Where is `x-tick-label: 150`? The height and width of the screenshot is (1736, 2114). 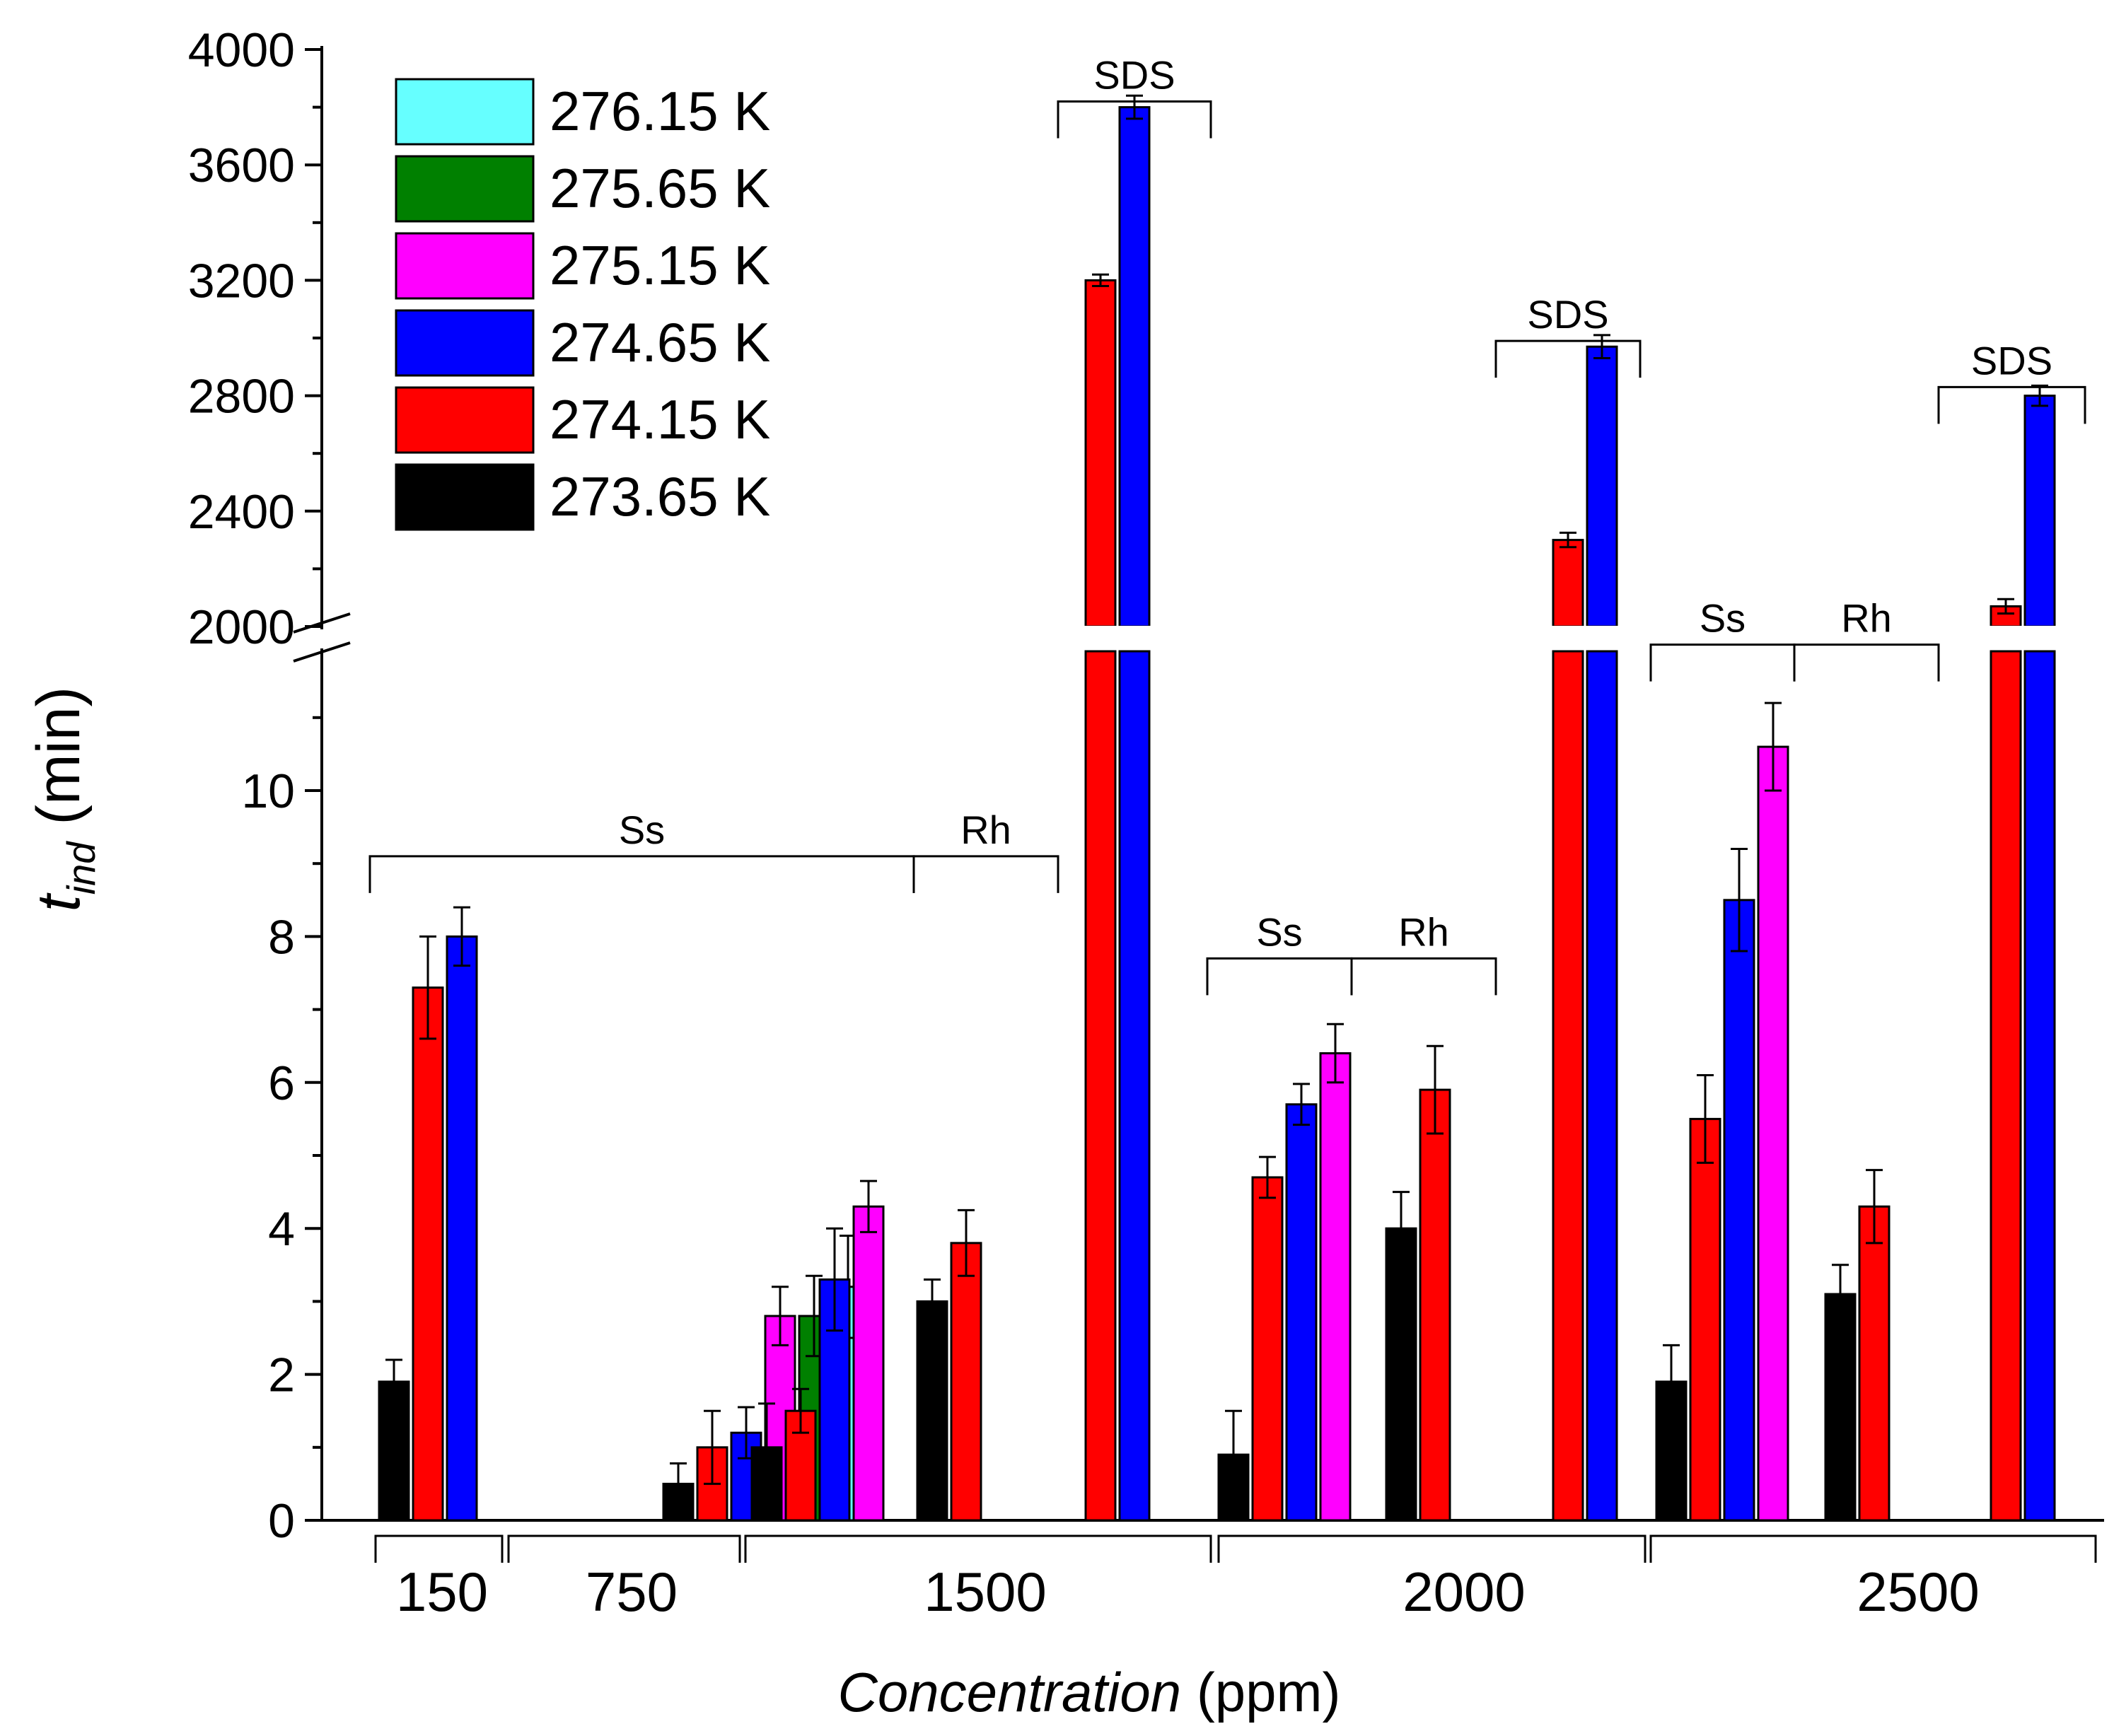 x-tick-label: 150 is located at coordinates (442, 1592).